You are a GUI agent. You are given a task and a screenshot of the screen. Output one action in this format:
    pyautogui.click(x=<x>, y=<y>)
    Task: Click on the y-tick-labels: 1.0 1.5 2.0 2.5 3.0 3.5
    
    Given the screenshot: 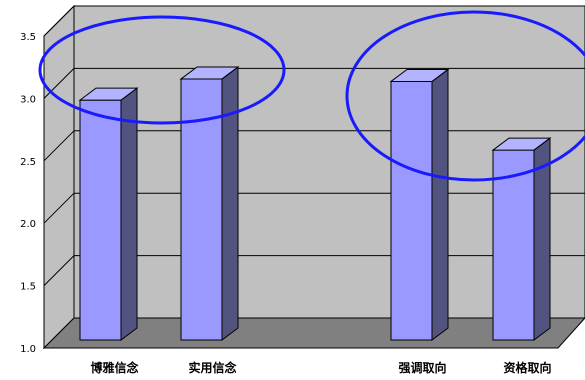 What is the action you would take?
    pyautogui.click(x=28, y=193)
    